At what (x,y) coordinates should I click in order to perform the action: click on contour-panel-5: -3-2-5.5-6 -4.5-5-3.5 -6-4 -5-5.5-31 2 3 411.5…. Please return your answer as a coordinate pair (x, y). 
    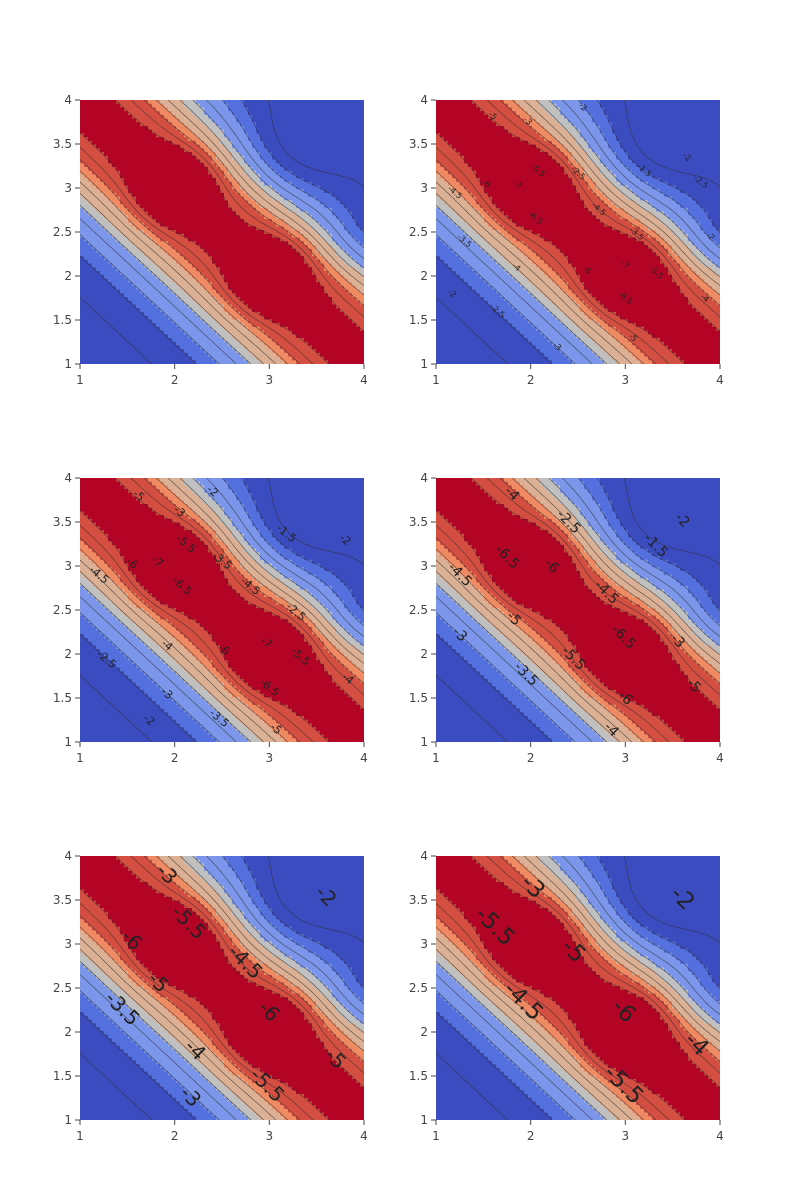
    Looking at the image, I should click on (210, 996).